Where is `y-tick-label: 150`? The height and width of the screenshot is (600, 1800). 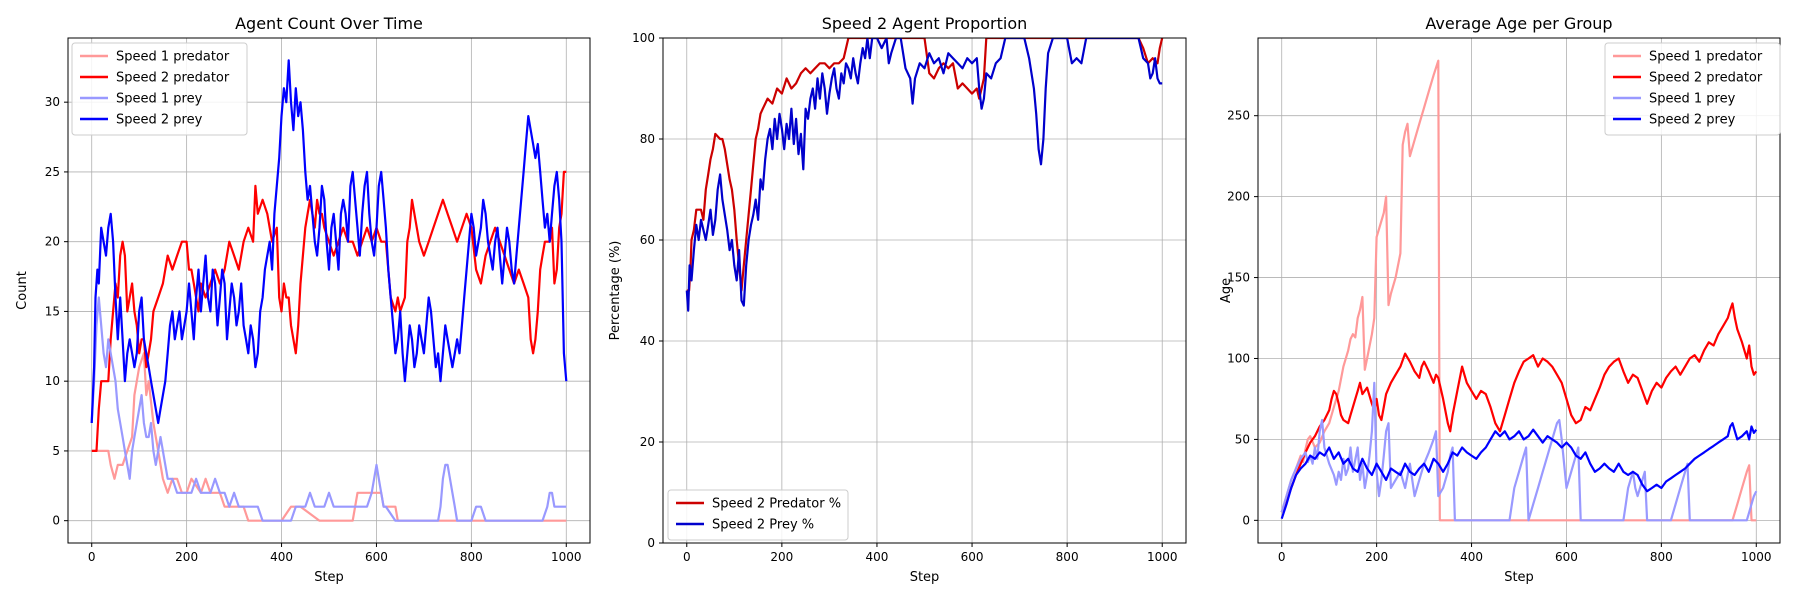
y-tick-label: 150 is located at coordinates (1238, 278).